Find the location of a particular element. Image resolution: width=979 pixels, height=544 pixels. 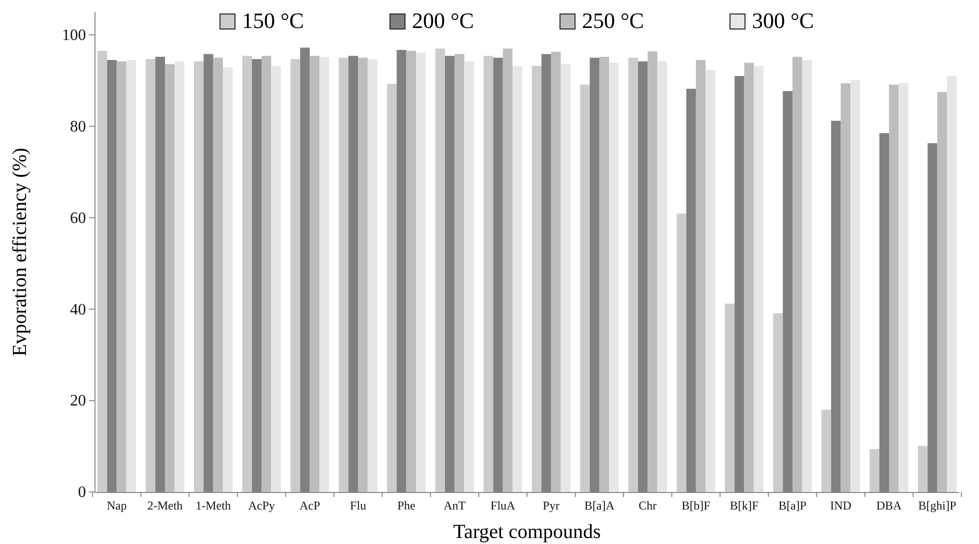

y-tick-label: 60 is located at coordinates (78, 218).